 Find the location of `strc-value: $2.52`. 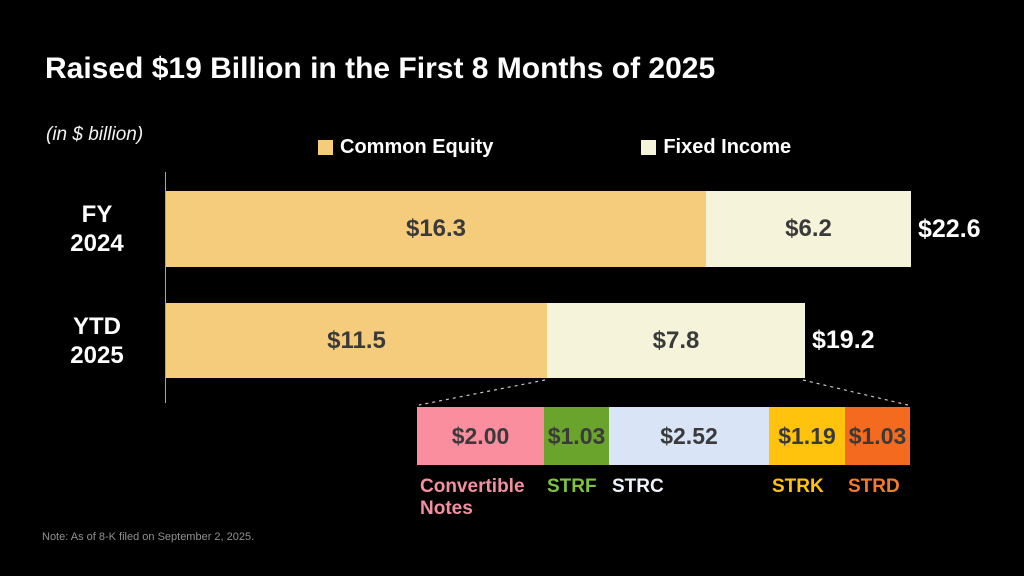

strc-value: $2.52 is located at coordinates (689, 435).